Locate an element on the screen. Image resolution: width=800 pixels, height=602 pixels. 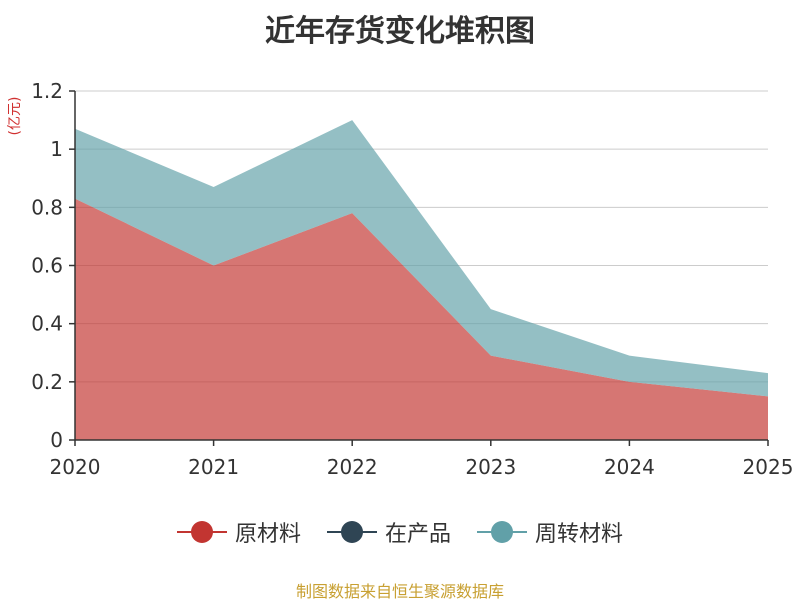
y-tick-label: 0.2 is located at coordinates (47, 382).